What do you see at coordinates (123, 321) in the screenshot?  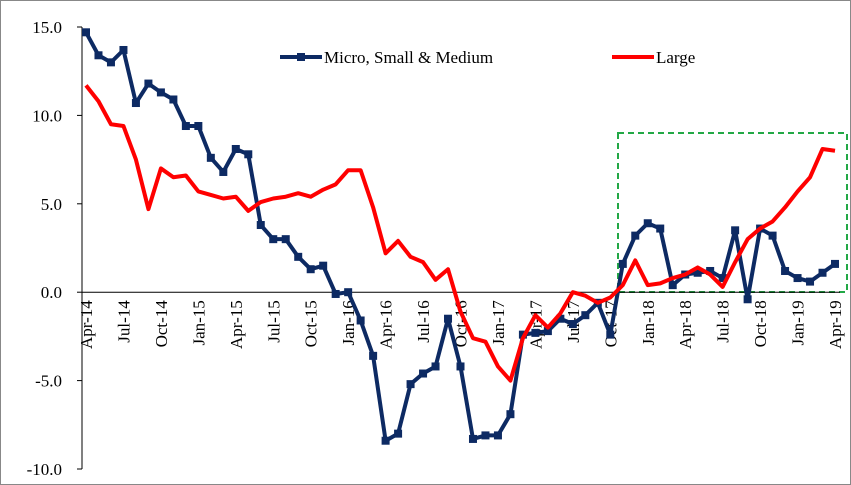 I see `x-tick-label: Jul-14` at bounding box center [123, 321].